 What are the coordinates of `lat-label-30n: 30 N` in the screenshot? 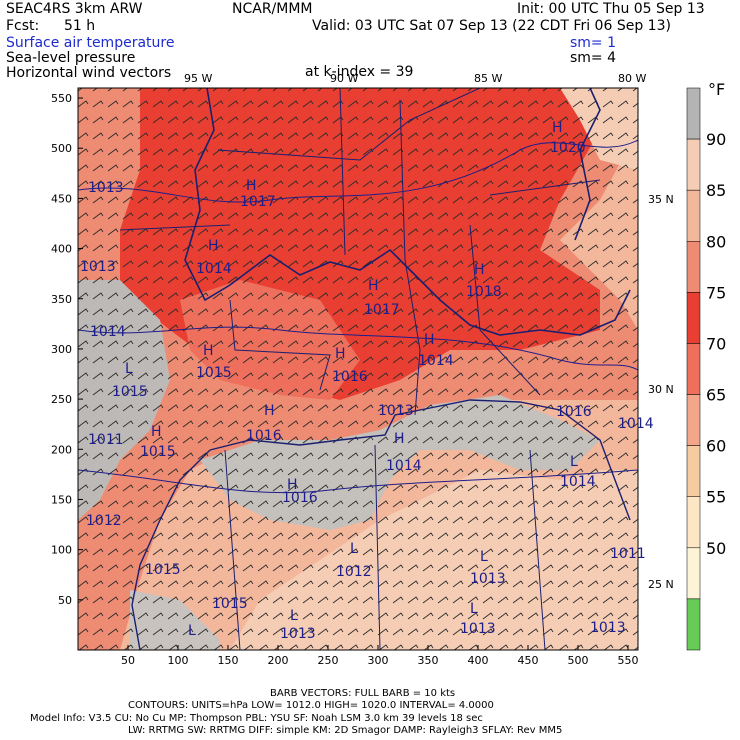 It's located at (661, 389).